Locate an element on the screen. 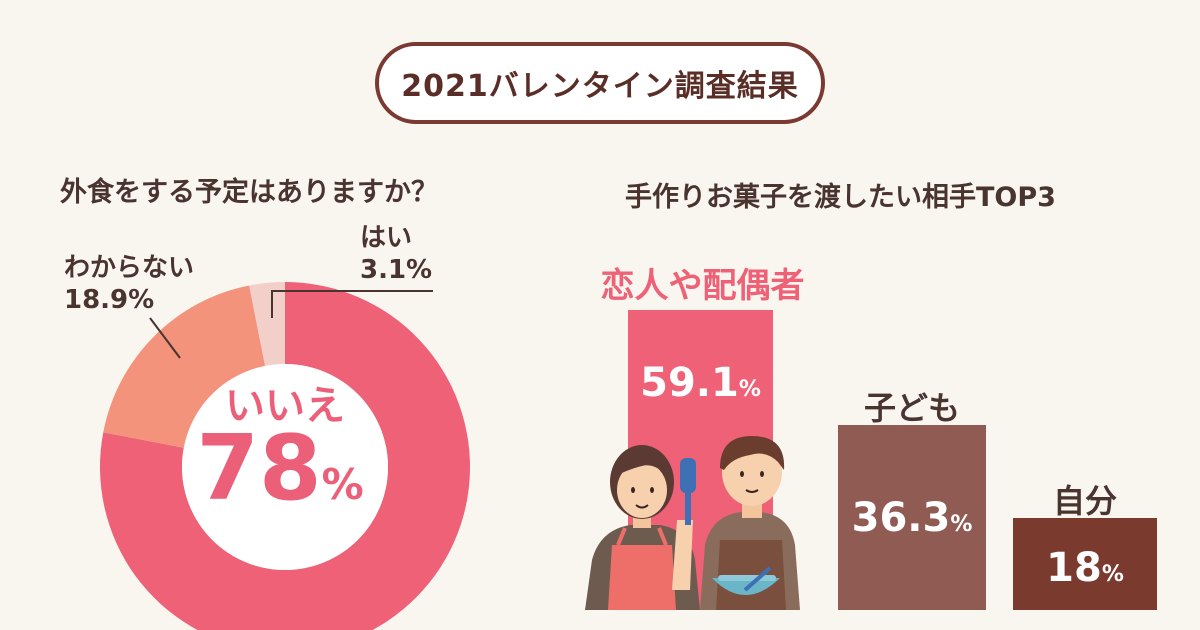 The image size is (1200, 630). bar-children is located at coordinates (912, 517).